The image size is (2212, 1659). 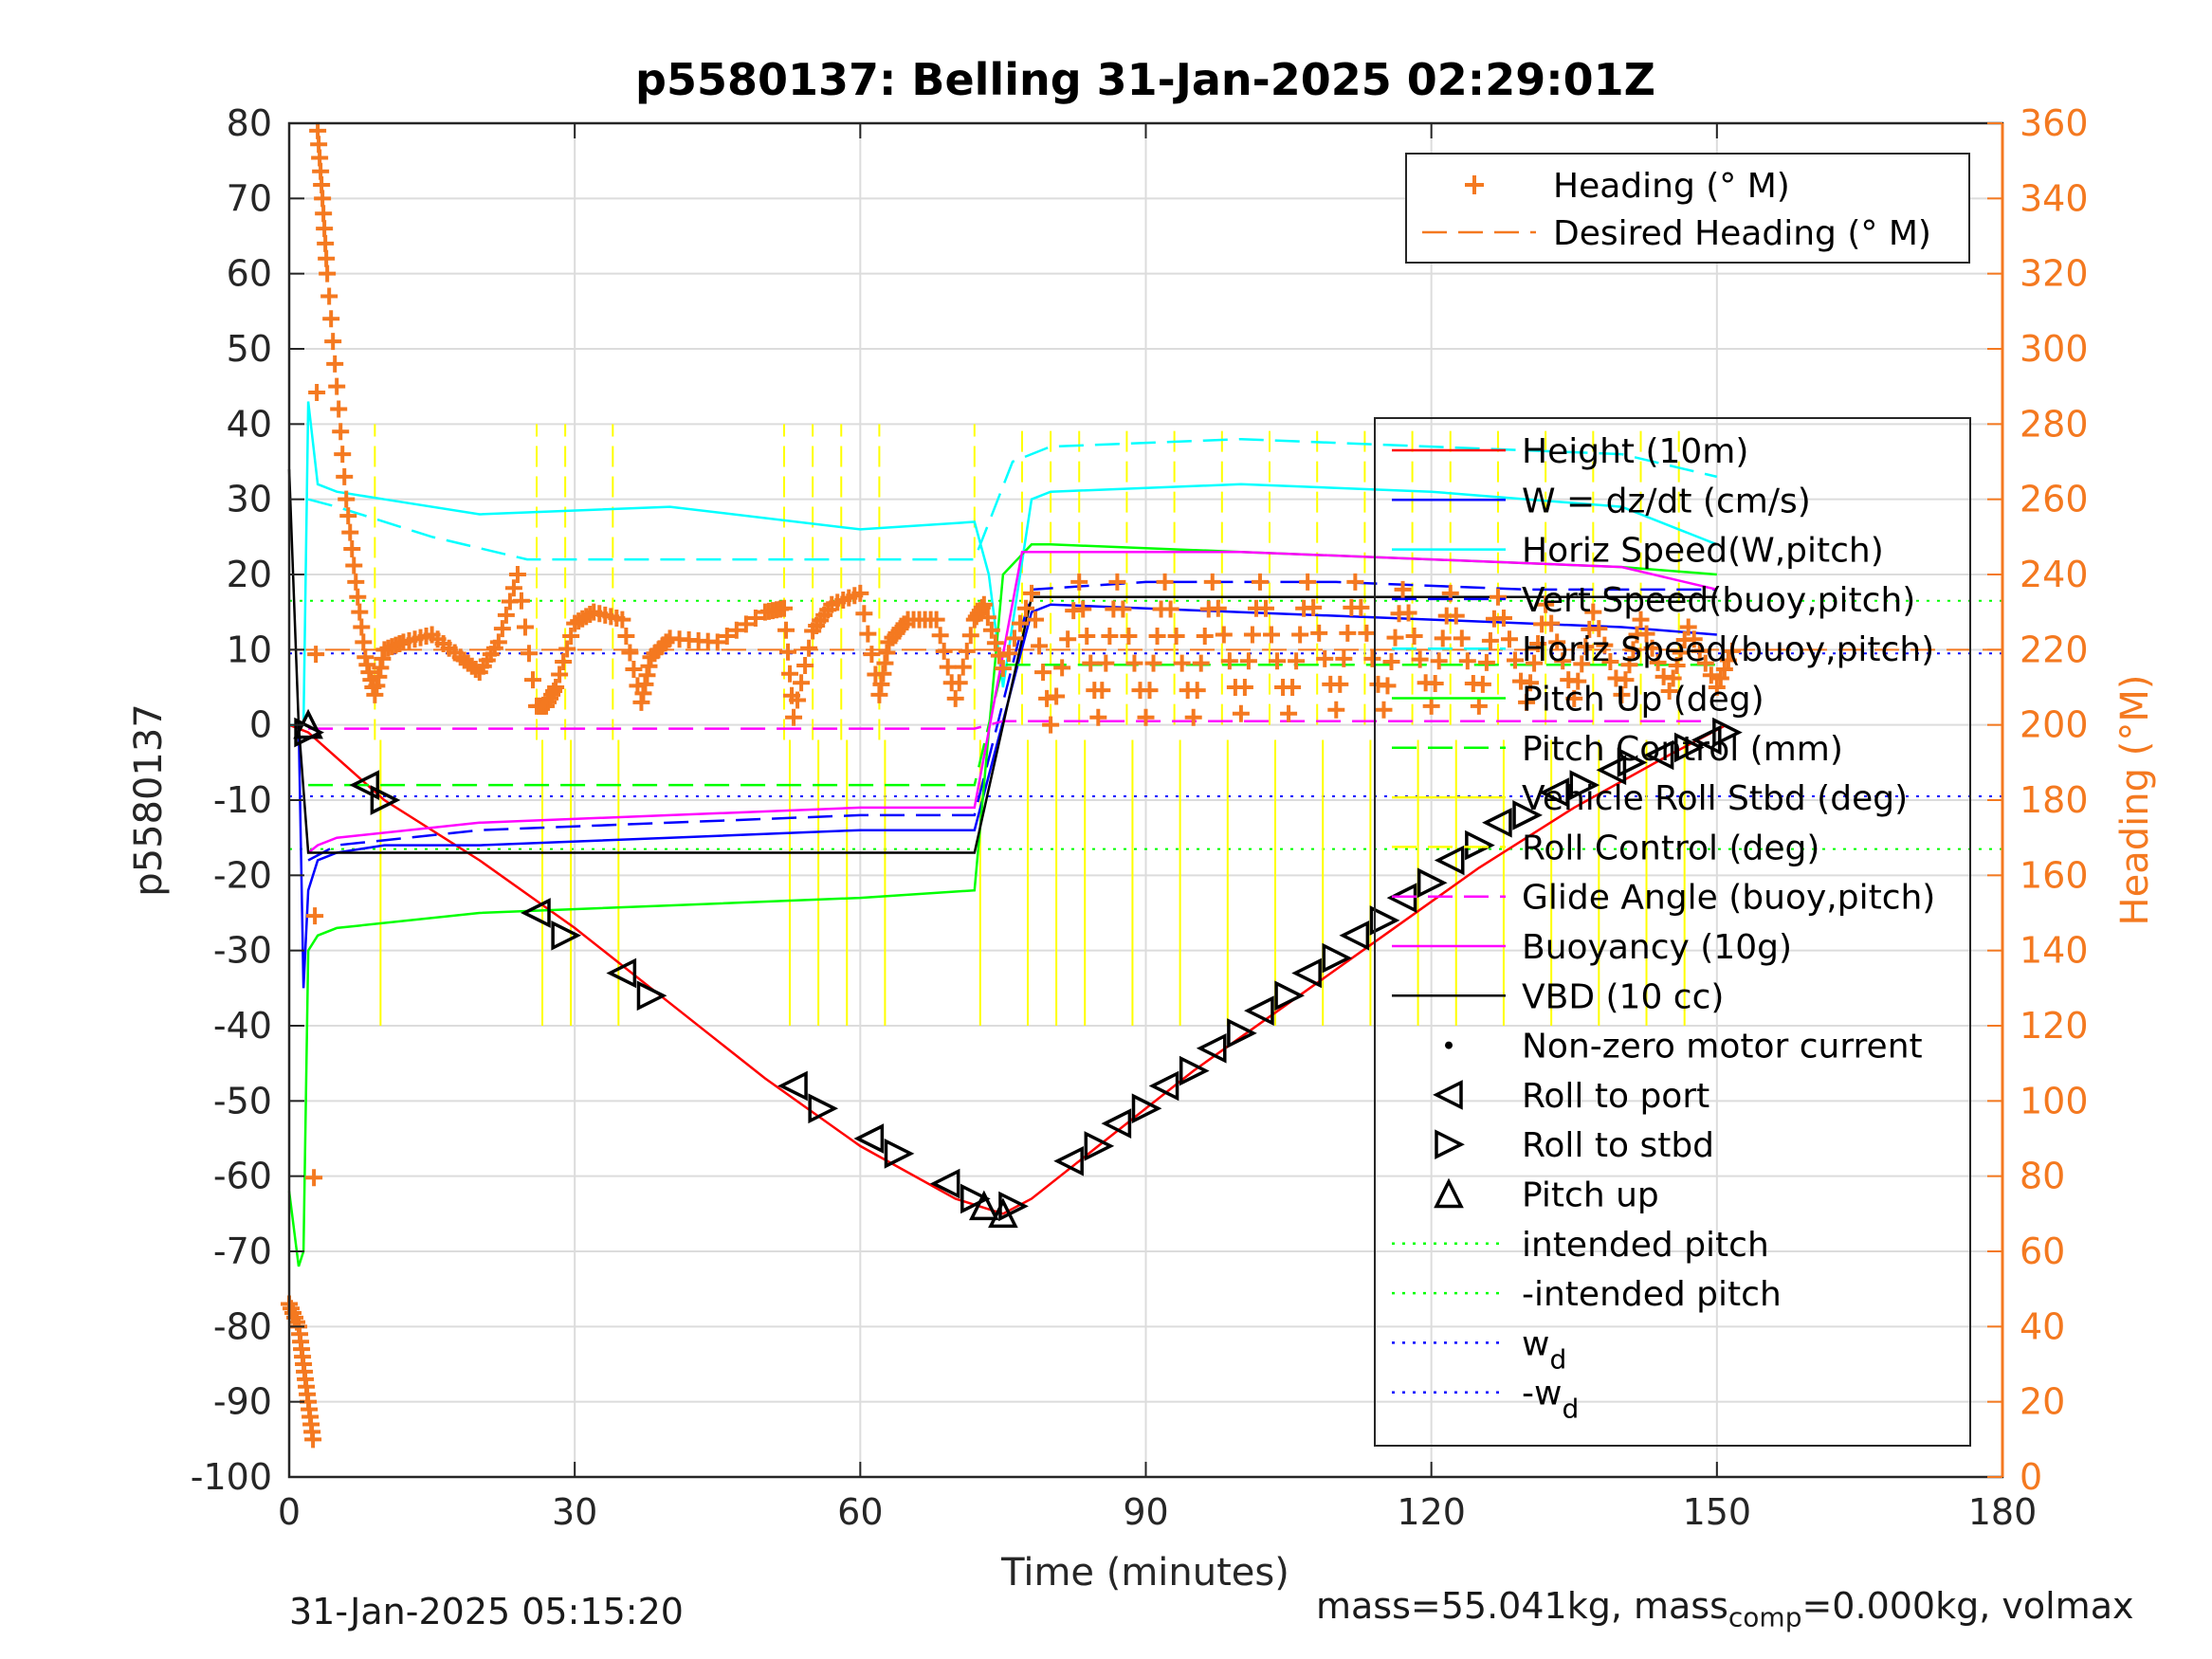 What do you see at coordinates (1687, 208) in the screenshot?
I see `legend-top: Heading (° M) Desired Heading (° M)` at bounding box center [1687, 208].